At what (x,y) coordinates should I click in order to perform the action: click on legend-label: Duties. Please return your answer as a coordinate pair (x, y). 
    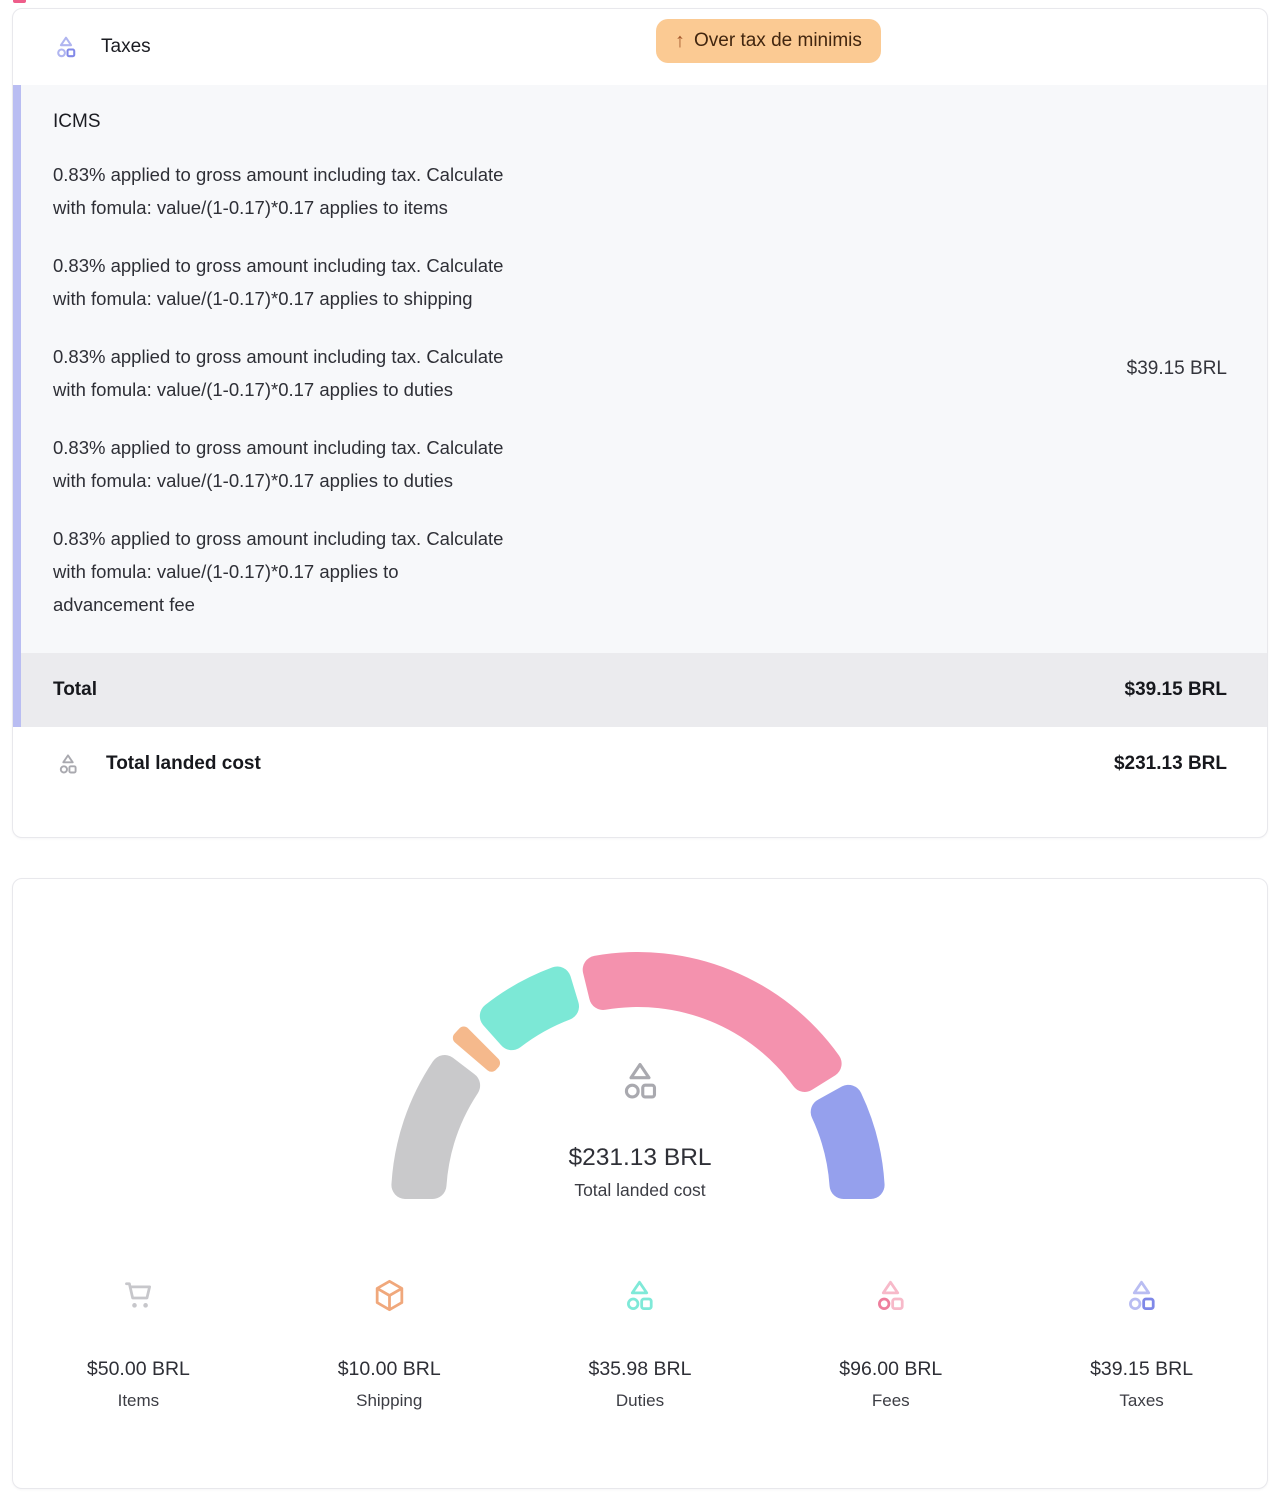
    Looking at the image, I should click on (640, 1400).